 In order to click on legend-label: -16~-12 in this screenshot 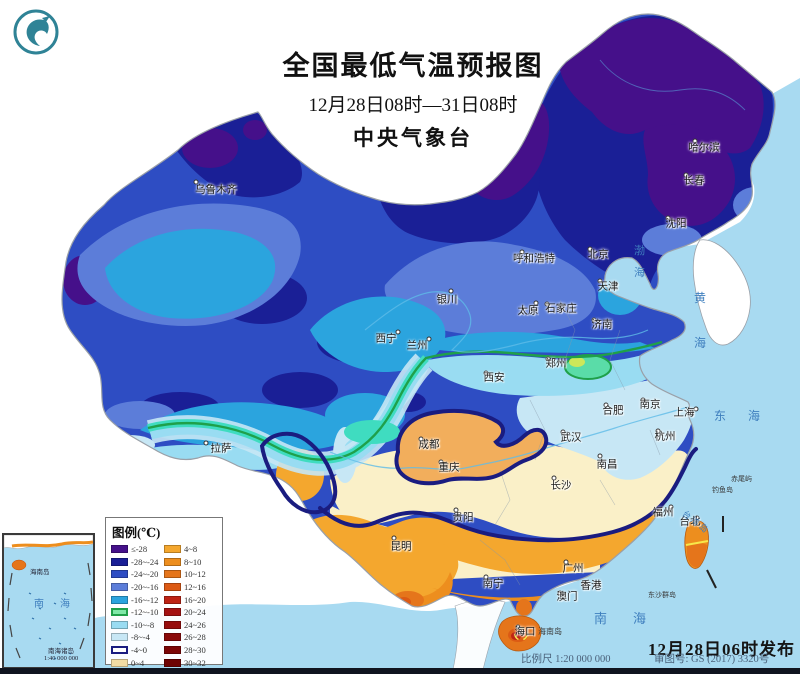, I will do `click(145, 599)`.